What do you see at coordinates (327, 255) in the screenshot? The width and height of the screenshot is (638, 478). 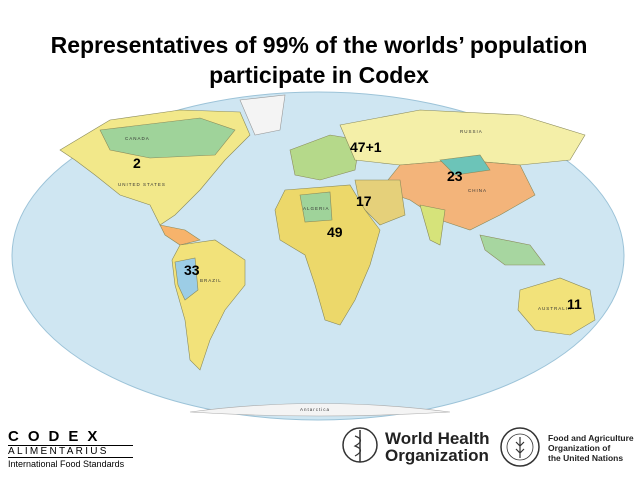 I see `africa` at bounding box center [327, 255].